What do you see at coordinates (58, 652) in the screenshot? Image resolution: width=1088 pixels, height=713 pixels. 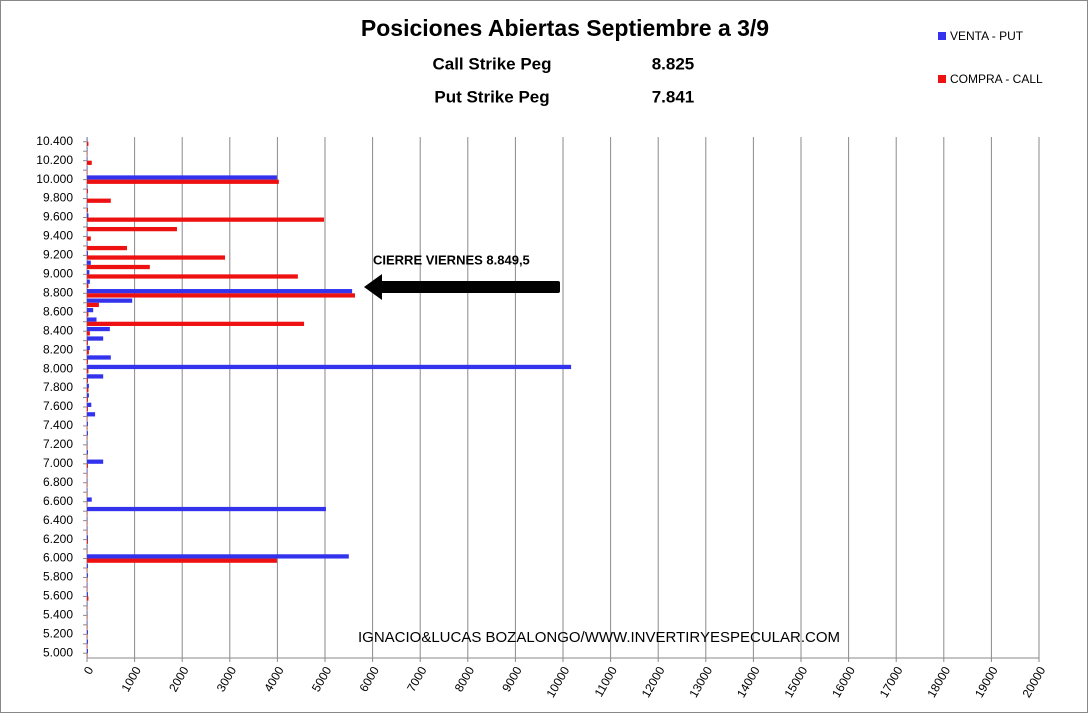 I see `y-tick-label: 5.000` at bounding box center [58, 652].